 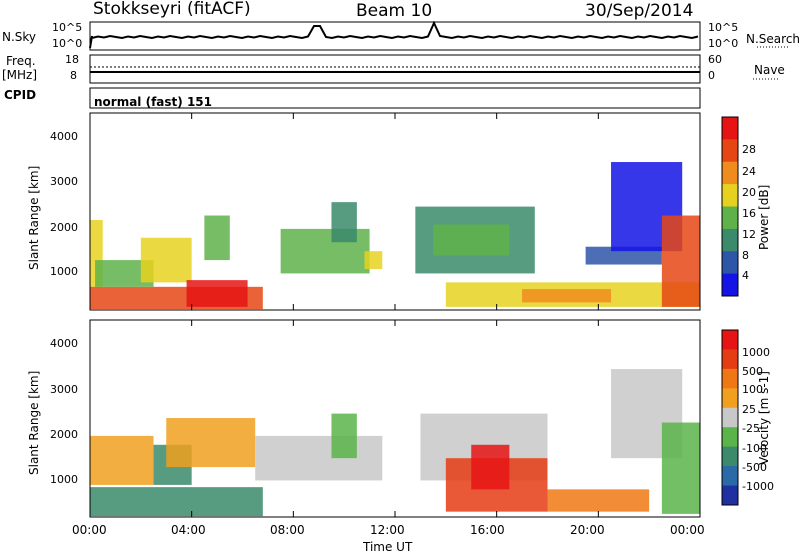 What do you see at coordinates (64, 434) in the screenshot?
I see `velocity-ytick-2000: 2000` at bounding box center [64, 434].